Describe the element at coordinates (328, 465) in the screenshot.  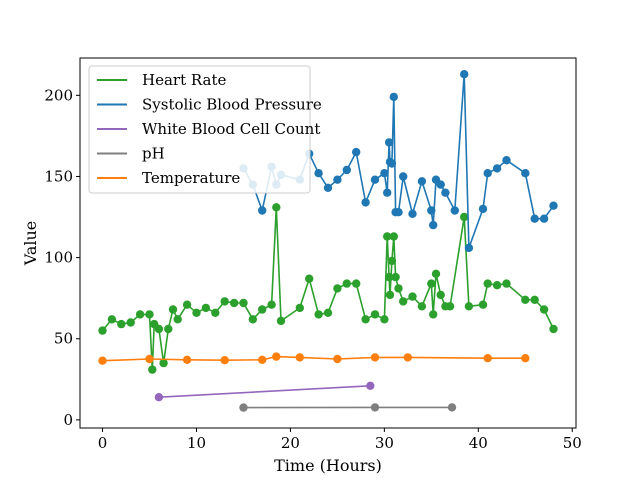
I see `x-axis-label: Time (Hours)` at that location.